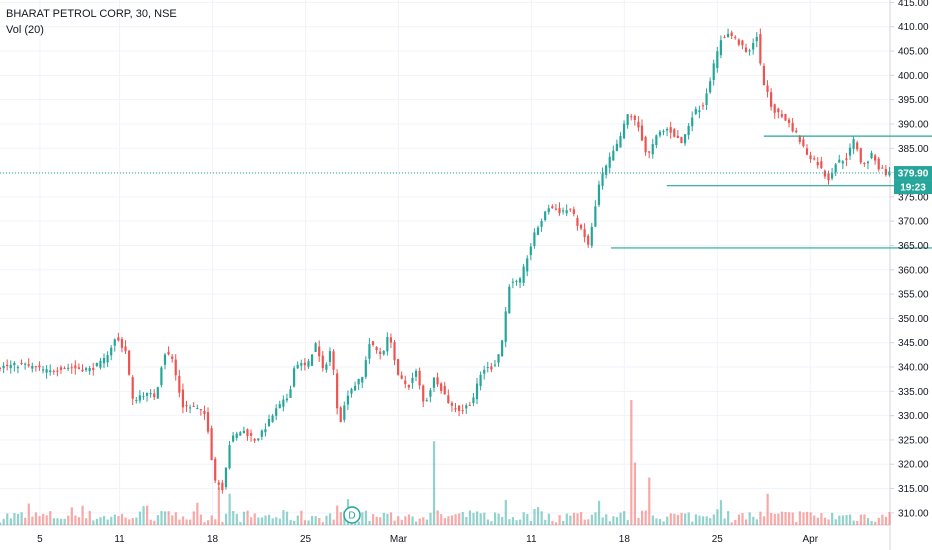 This screenshot has height=550, width=932. I want to click on y-tick-label: 415.00, so click(913, 4).